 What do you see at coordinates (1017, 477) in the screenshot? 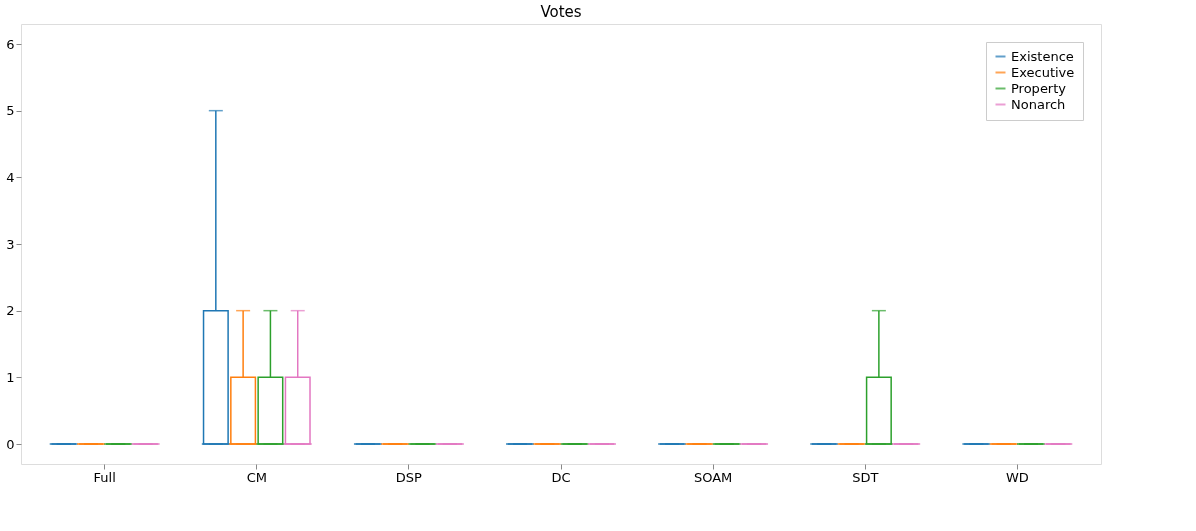
I see `x-tick-label: WD` at bounding box center [1017, 477].